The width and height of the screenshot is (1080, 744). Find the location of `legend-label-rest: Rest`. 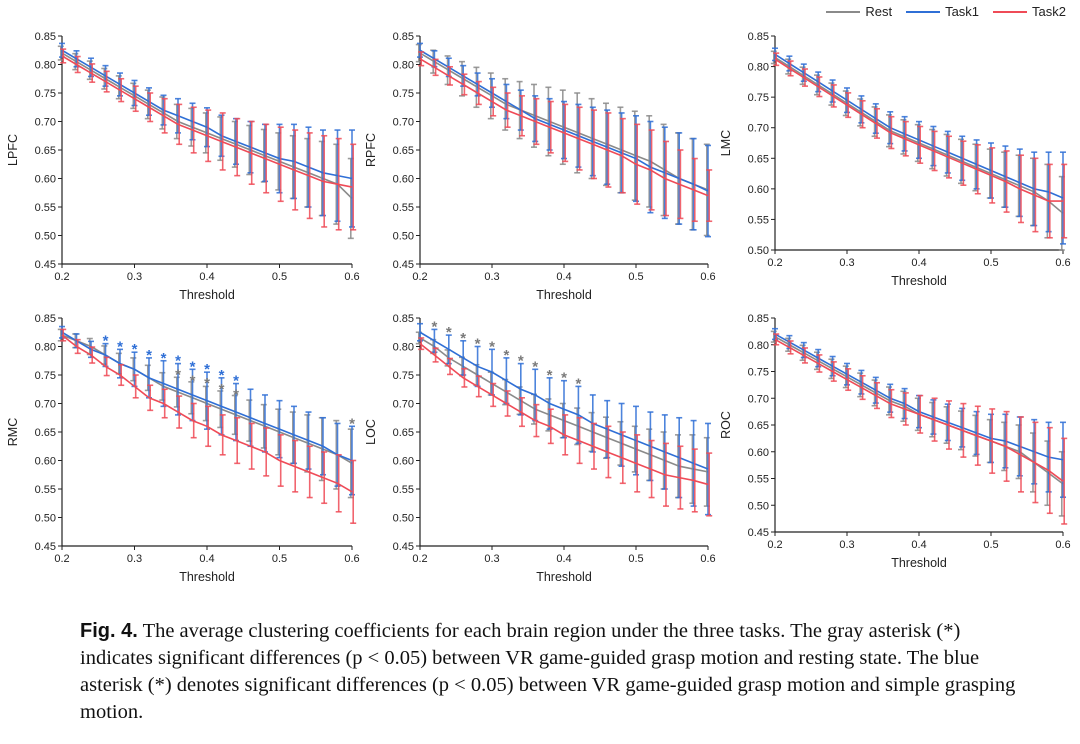

legend-label-rest: Rest is located at coordinates (879, 11).